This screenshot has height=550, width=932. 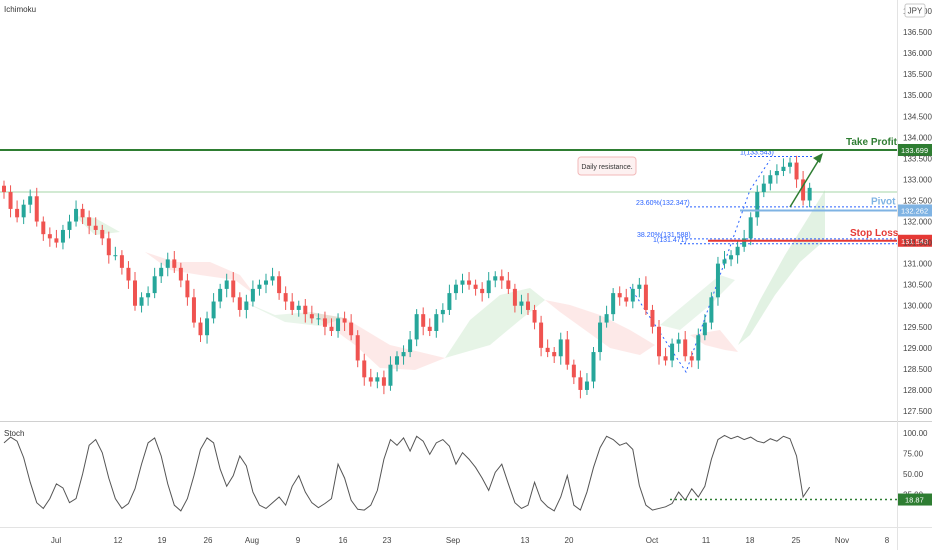 I want to click on time-tick-label: Sep, so click(x=453, y=540).